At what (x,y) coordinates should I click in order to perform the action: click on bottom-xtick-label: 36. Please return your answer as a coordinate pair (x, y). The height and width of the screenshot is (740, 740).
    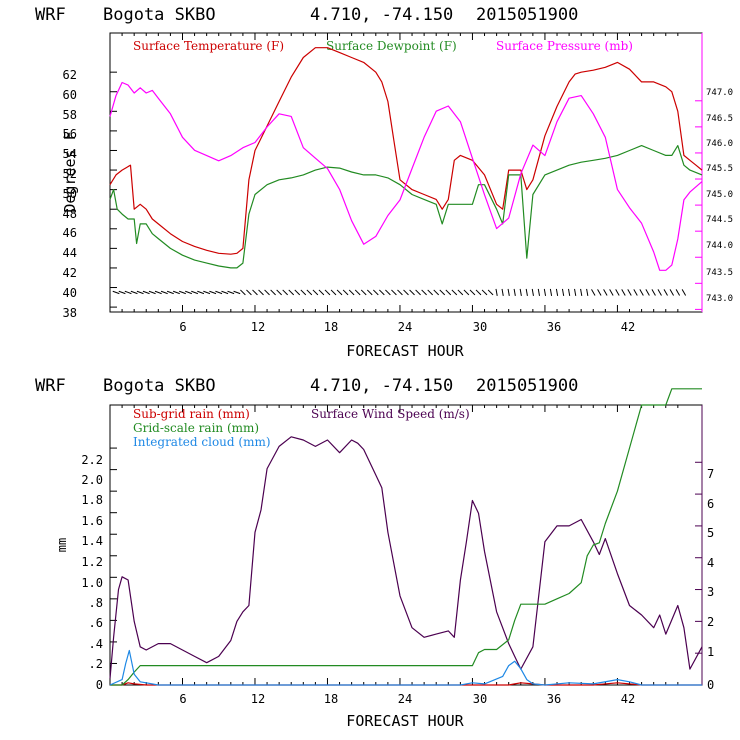
    Looking at the image, I should click on (554, 699).